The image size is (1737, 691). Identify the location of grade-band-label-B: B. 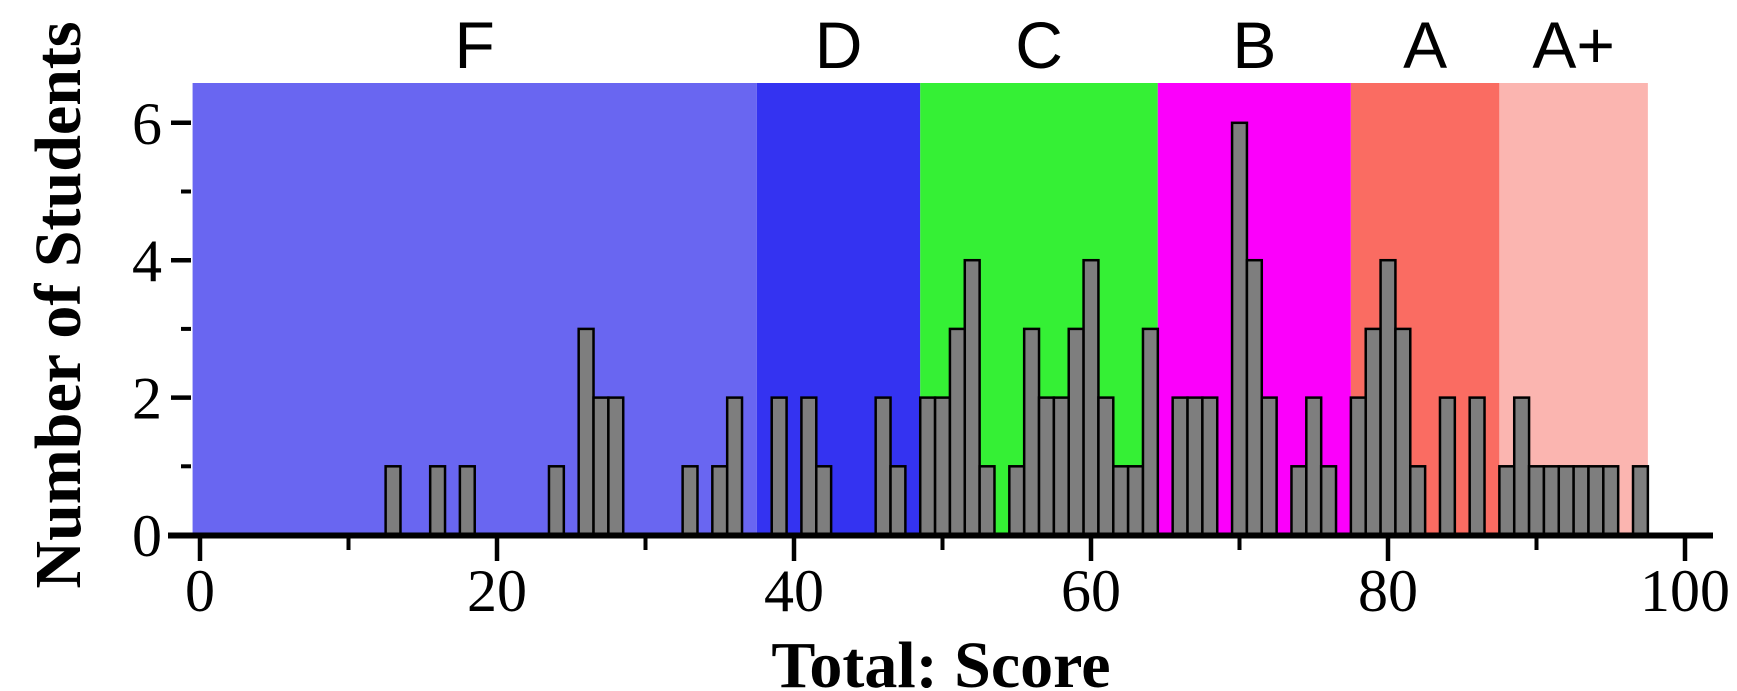
(1254, 45).